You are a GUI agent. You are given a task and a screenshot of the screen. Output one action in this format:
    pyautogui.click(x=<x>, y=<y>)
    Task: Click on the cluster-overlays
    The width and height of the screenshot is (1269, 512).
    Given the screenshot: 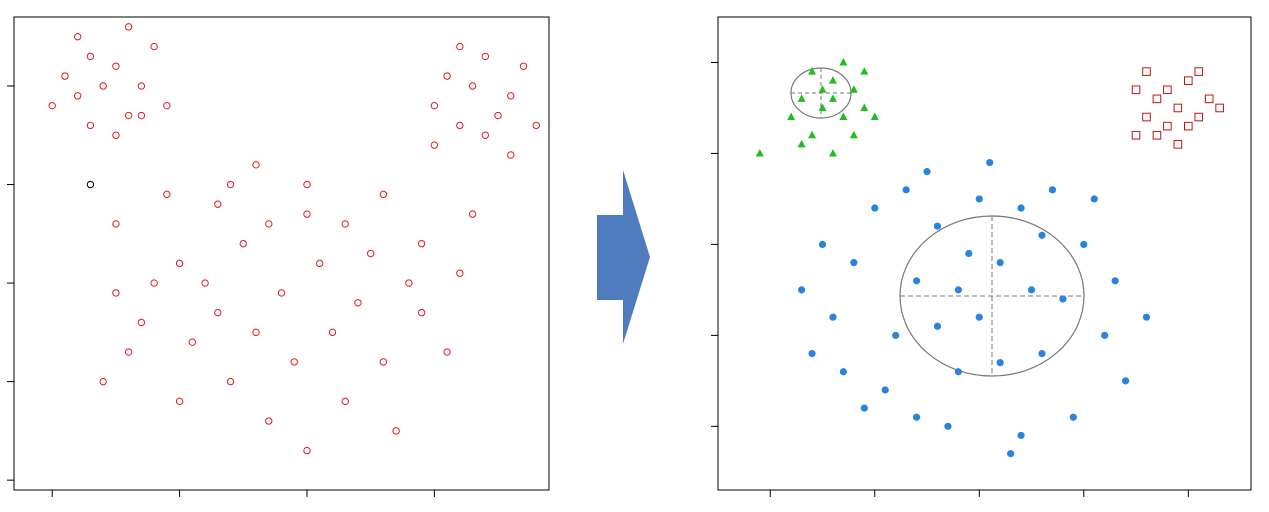 What is the action you would take?
    pyautogui.click(x=937, y=222)
    